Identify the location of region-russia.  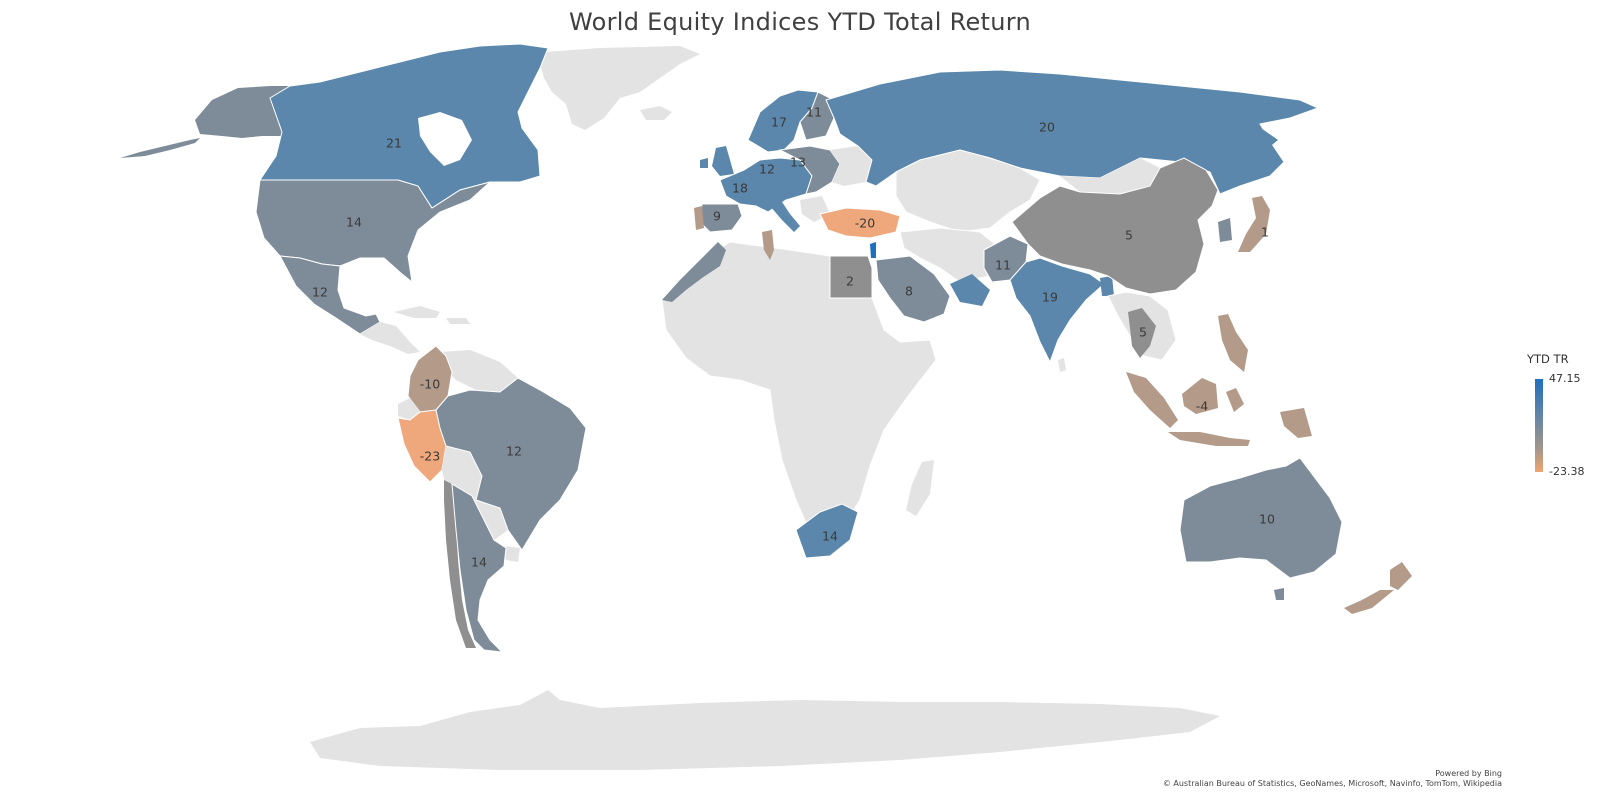
(1072, 132).